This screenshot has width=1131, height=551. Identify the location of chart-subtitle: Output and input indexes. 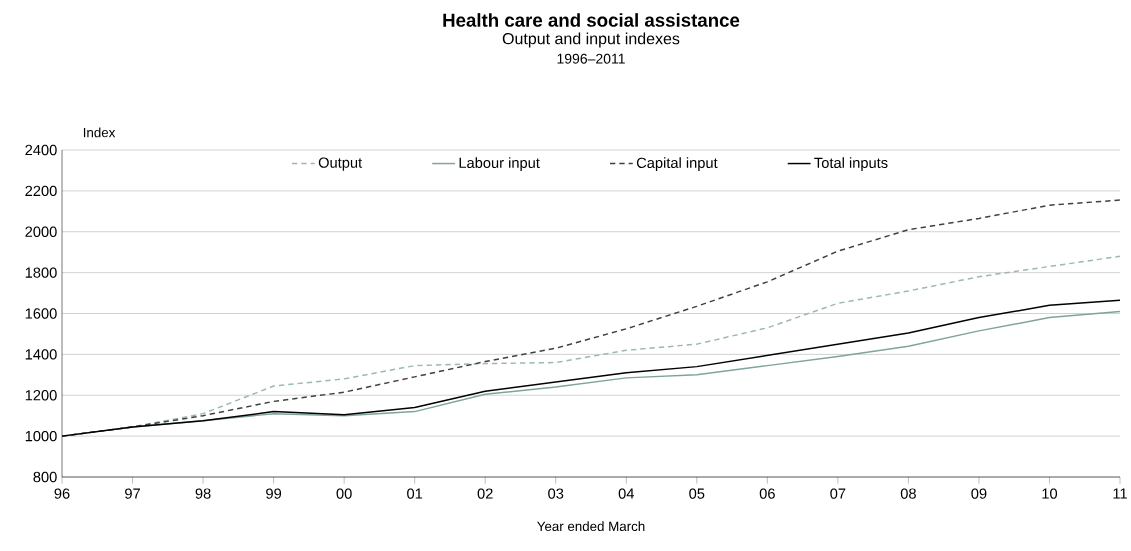
(591, 40).